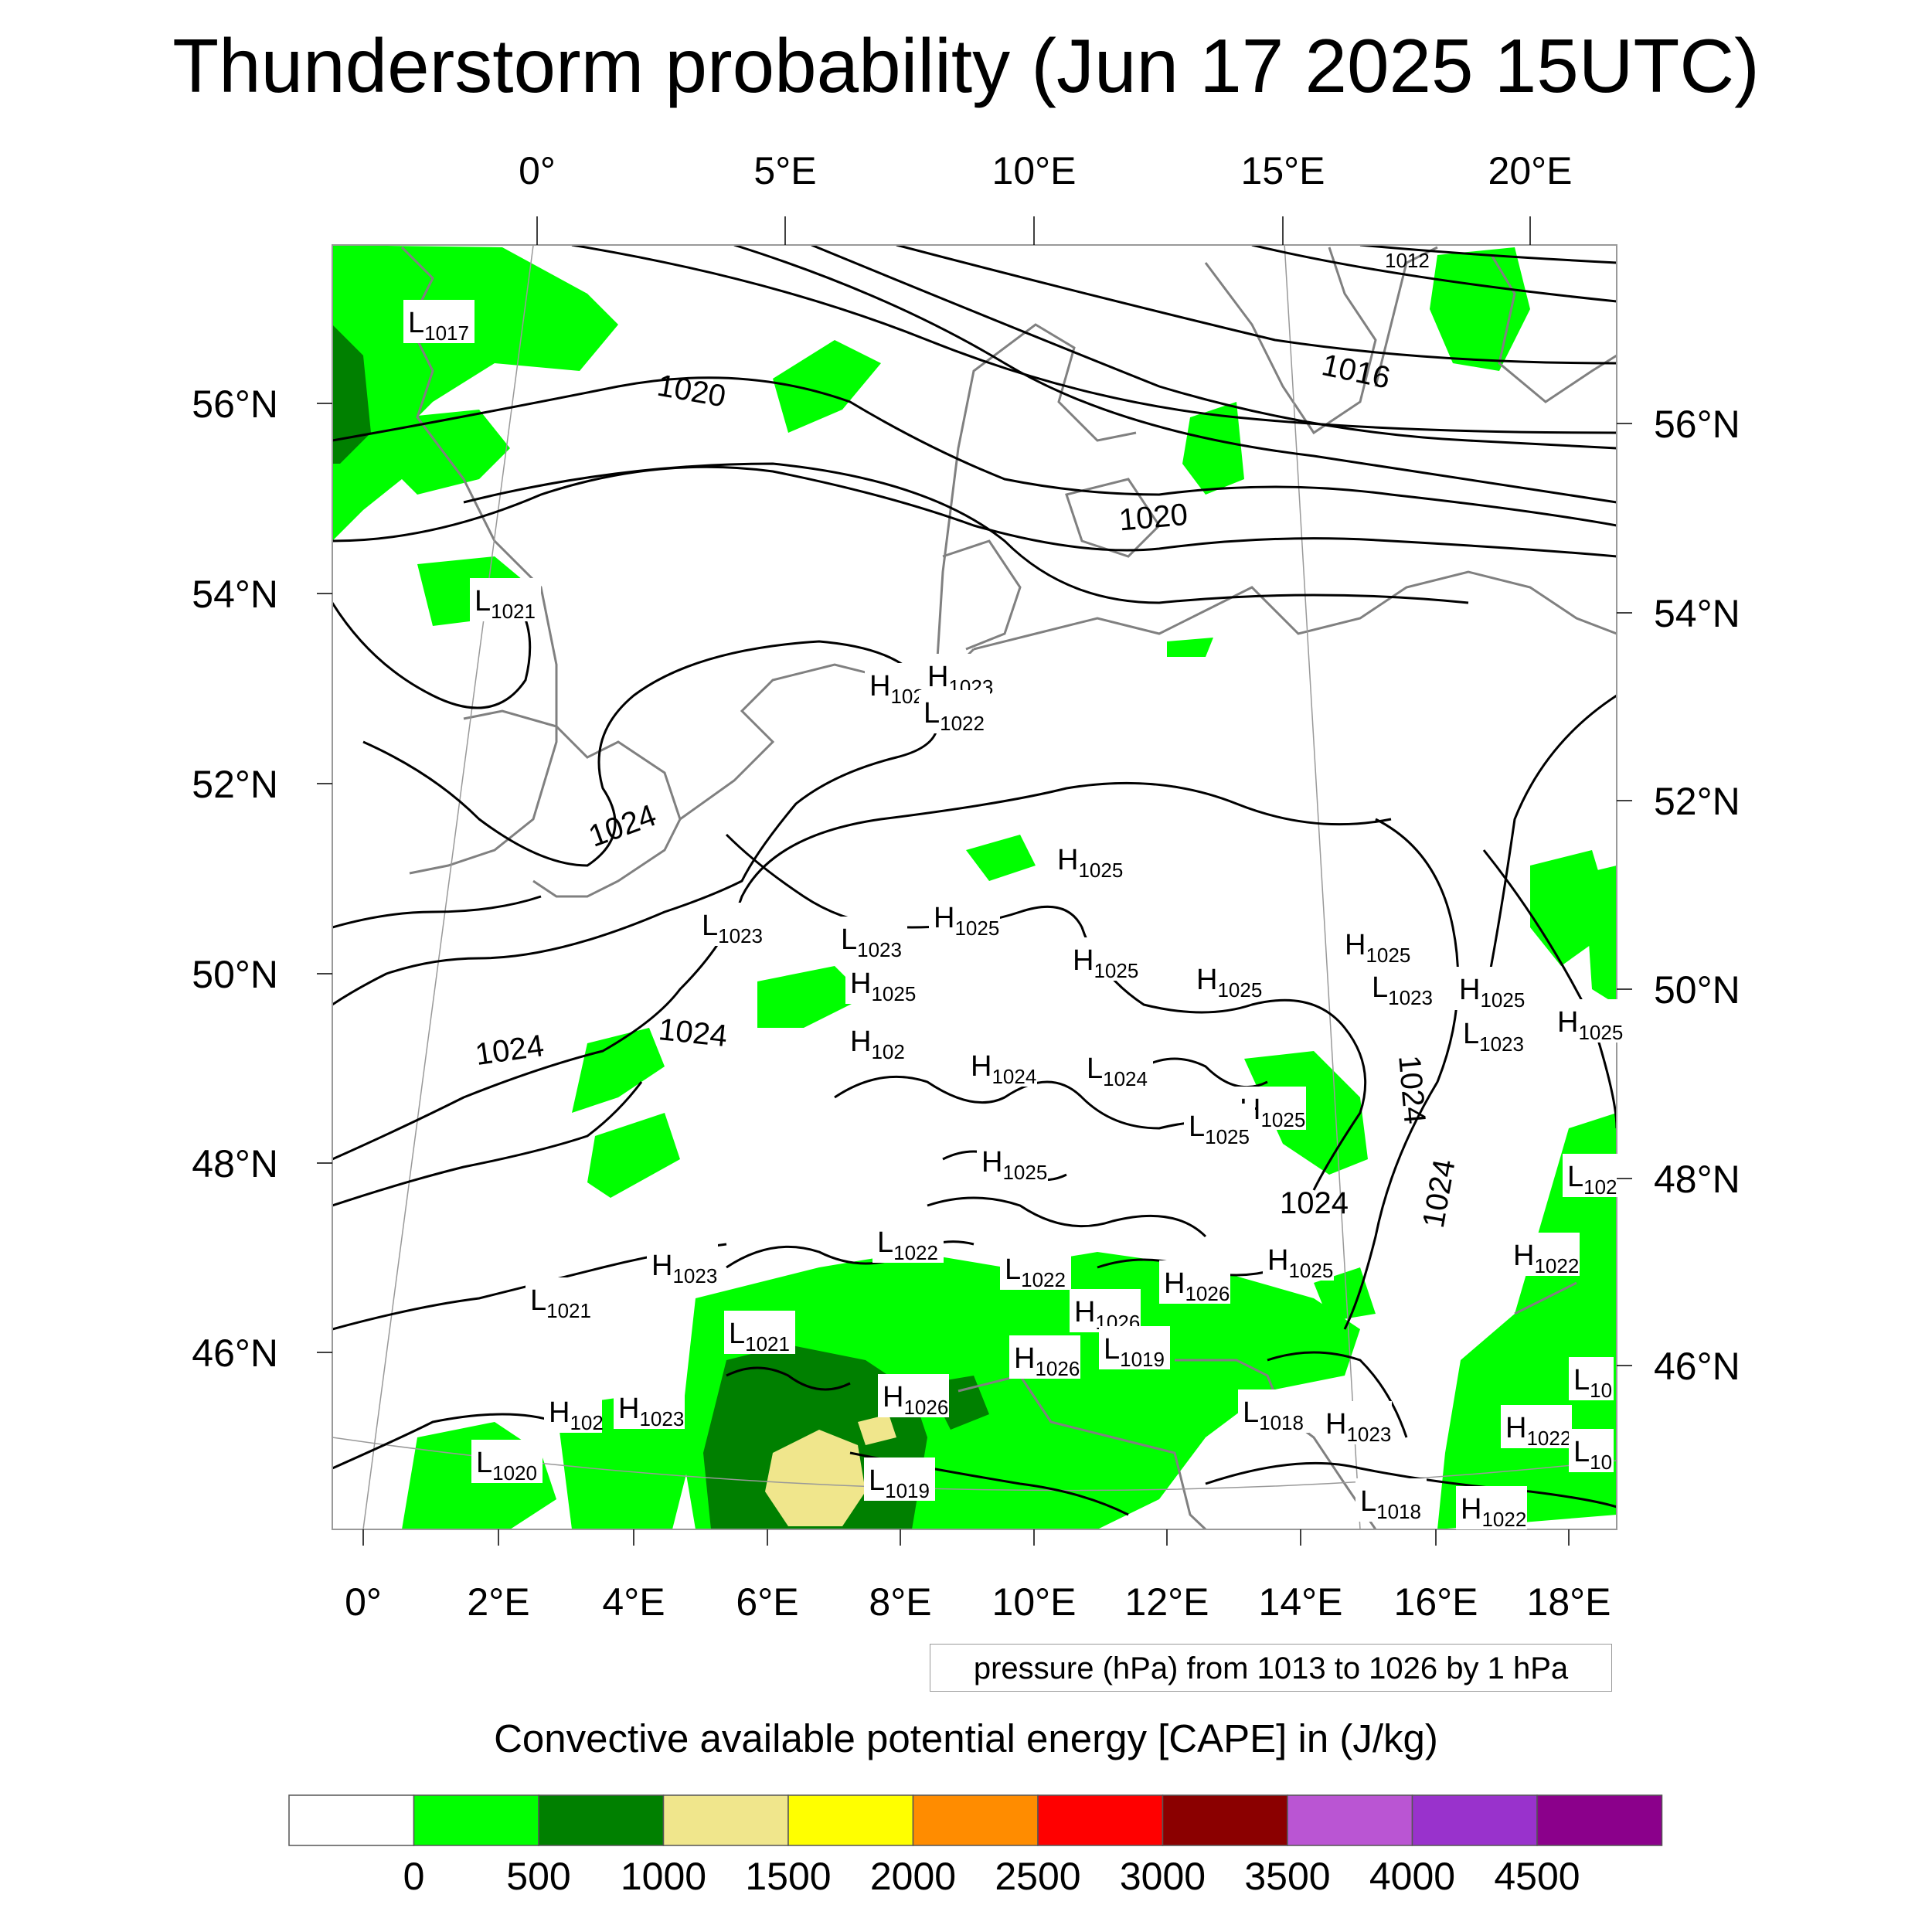  Describe the element at coordinates (560, 1303) in the screenshot. I see `low-pressure-center: L1021` at that location.